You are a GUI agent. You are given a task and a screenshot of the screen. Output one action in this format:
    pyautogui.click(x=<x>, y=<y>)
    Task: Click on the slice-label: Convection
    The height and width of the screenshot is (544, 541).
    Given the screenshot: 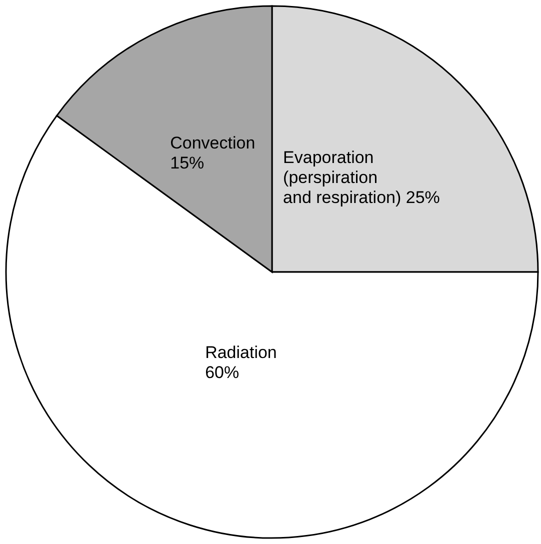 What is the action you would take?
    pyautogui.click(x=213, y=142)
    